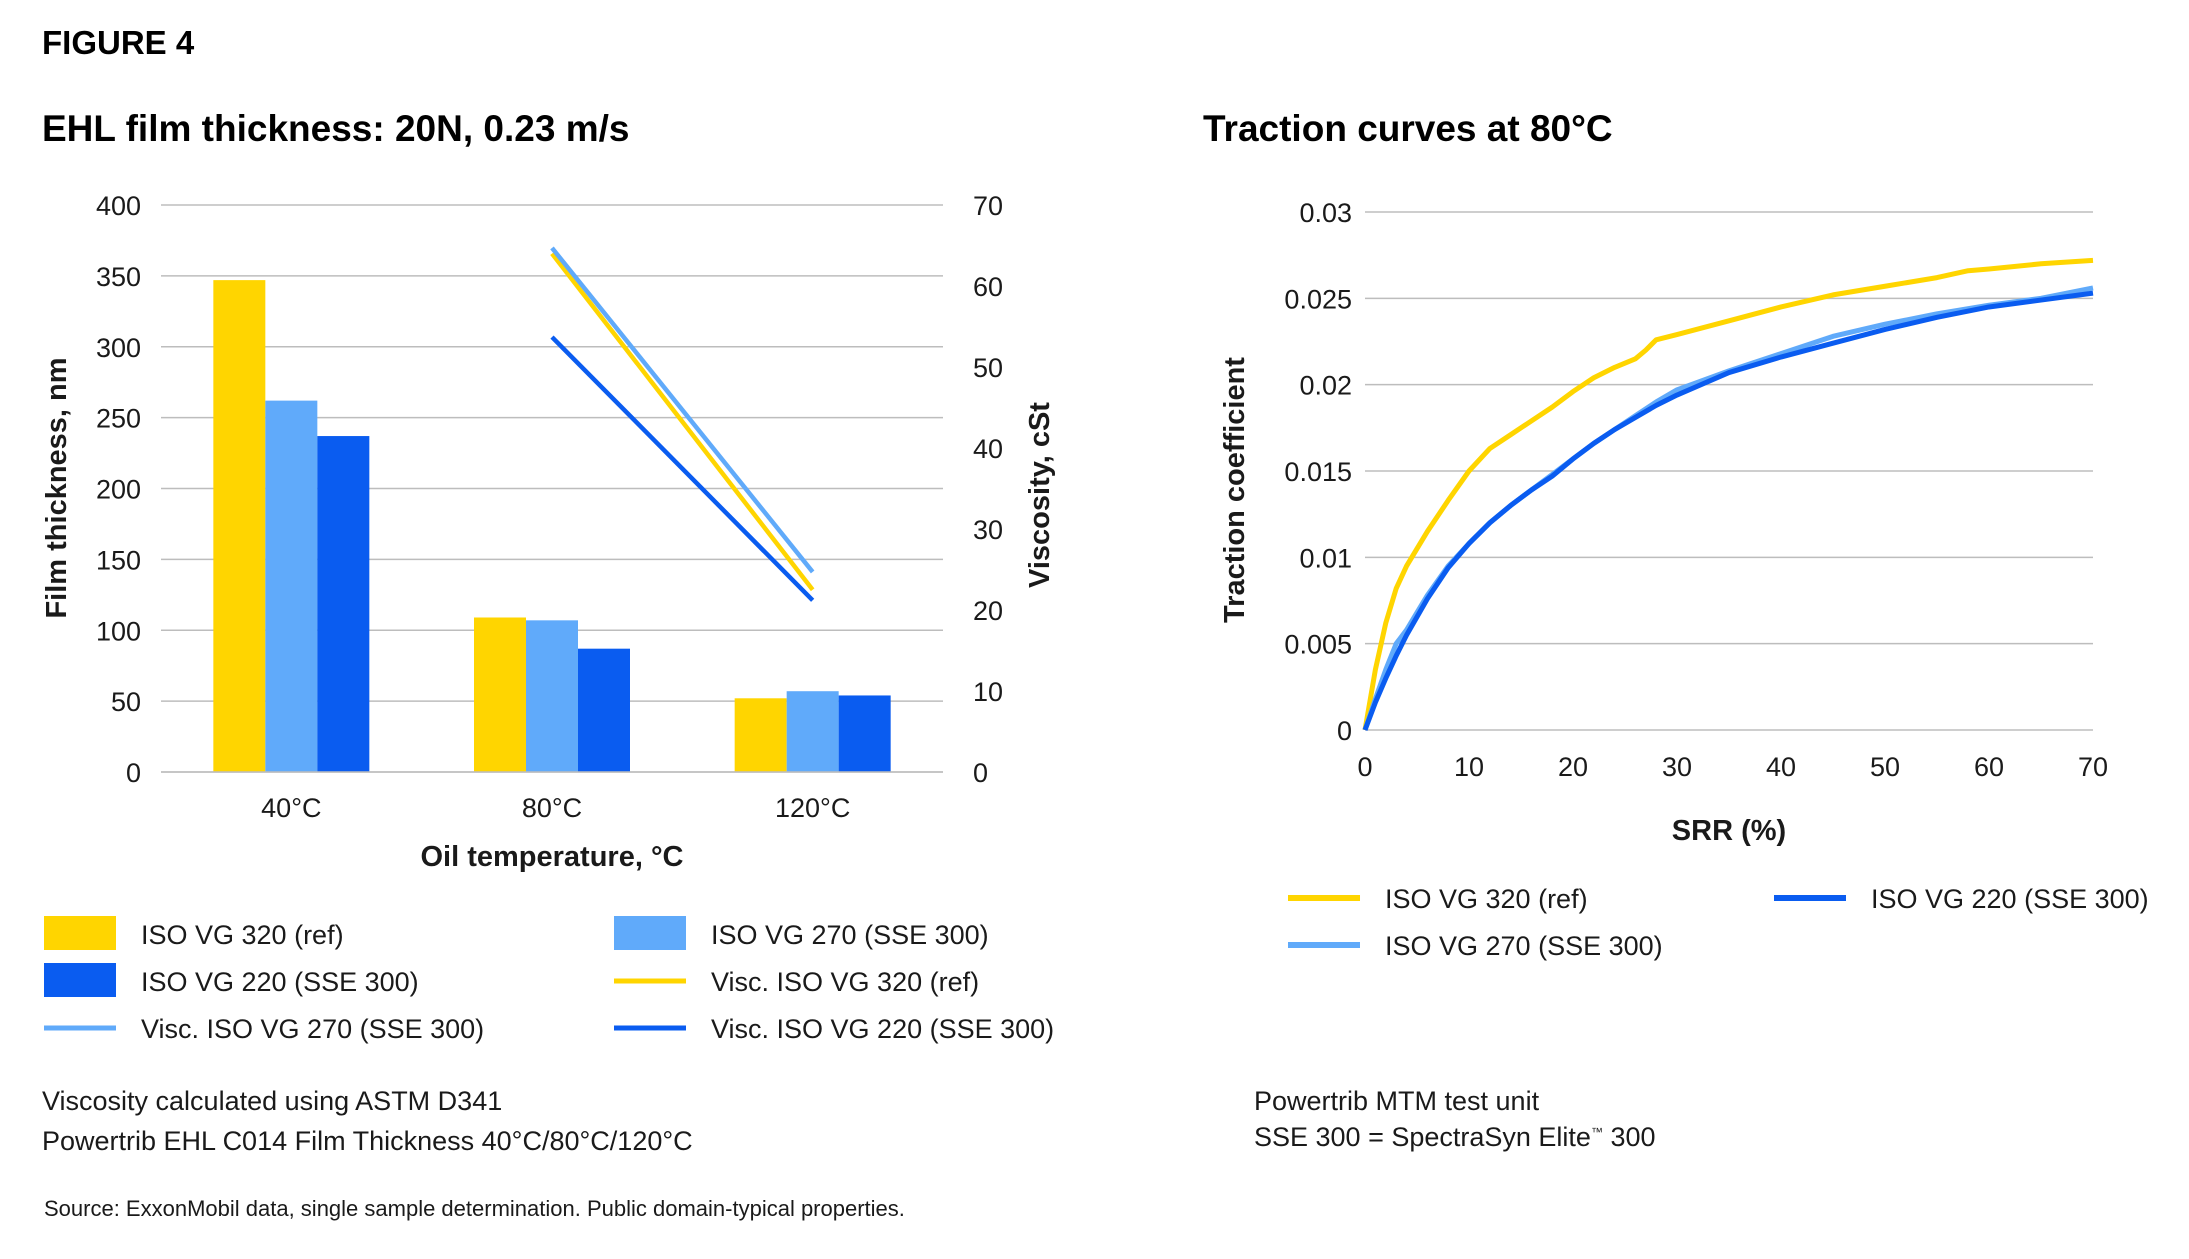 Image resolution: width=2189 pixels, height=1259 pixels. What do you see at coordinates (291, 586) in the screenshot?
I see `bar-iso-vg-270-sse-300-40-c` at bounding box center [291, 586].